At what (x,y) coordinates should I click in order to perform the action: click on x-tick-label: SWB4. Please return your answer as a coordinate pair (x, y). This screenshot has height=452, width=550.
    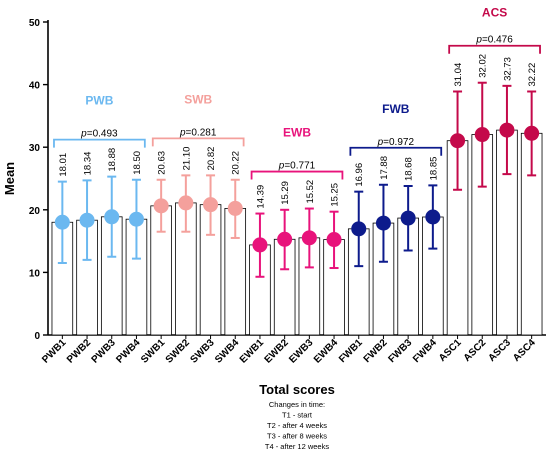
    Looking at the image, I should click on (227, 351).